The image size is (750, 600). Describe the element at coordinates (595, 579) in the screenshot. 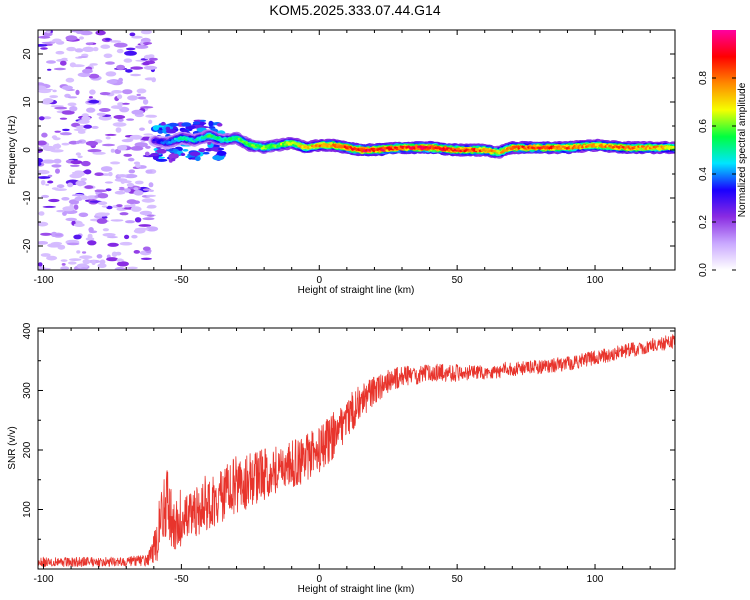

I see `snr-xtick-label: 100` at that location.